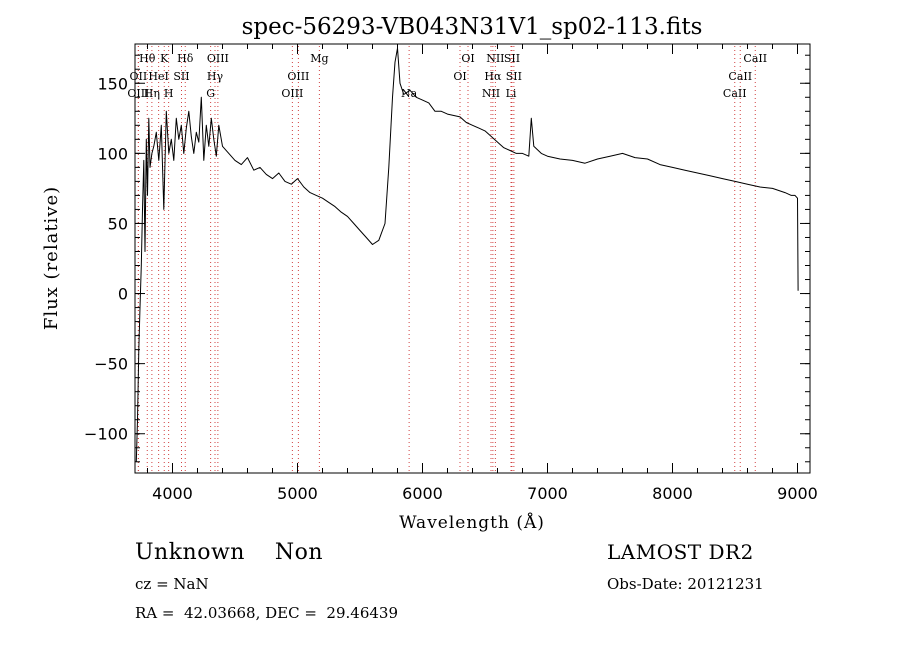 This screenshot has height=650, width=900. I want to click on line-label: H, so click(169, 93).